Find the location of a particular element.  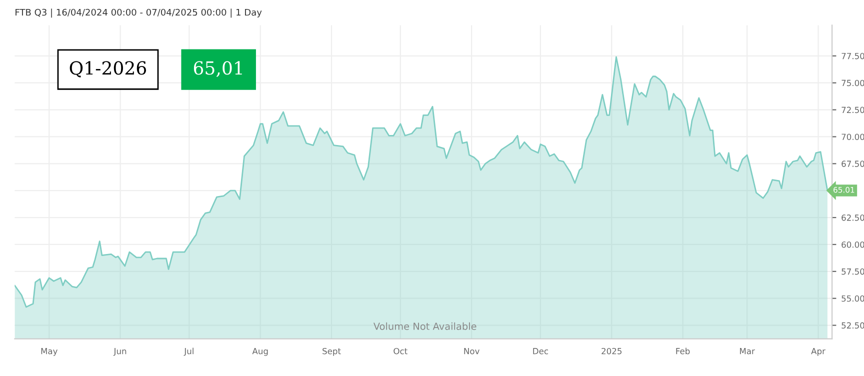

x-tick-label: May is located at coordinates (49, 352).